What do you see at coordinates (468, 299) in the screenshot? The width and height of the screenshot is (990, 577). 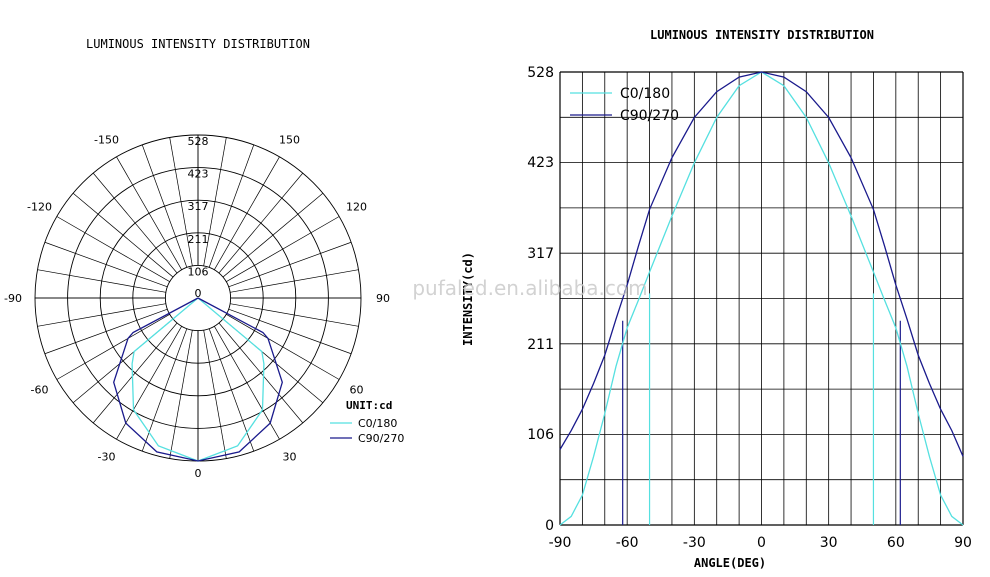 I see `cartesian-y-axis-label: INTENSITY(cd)` at bounding box center [468, 299].